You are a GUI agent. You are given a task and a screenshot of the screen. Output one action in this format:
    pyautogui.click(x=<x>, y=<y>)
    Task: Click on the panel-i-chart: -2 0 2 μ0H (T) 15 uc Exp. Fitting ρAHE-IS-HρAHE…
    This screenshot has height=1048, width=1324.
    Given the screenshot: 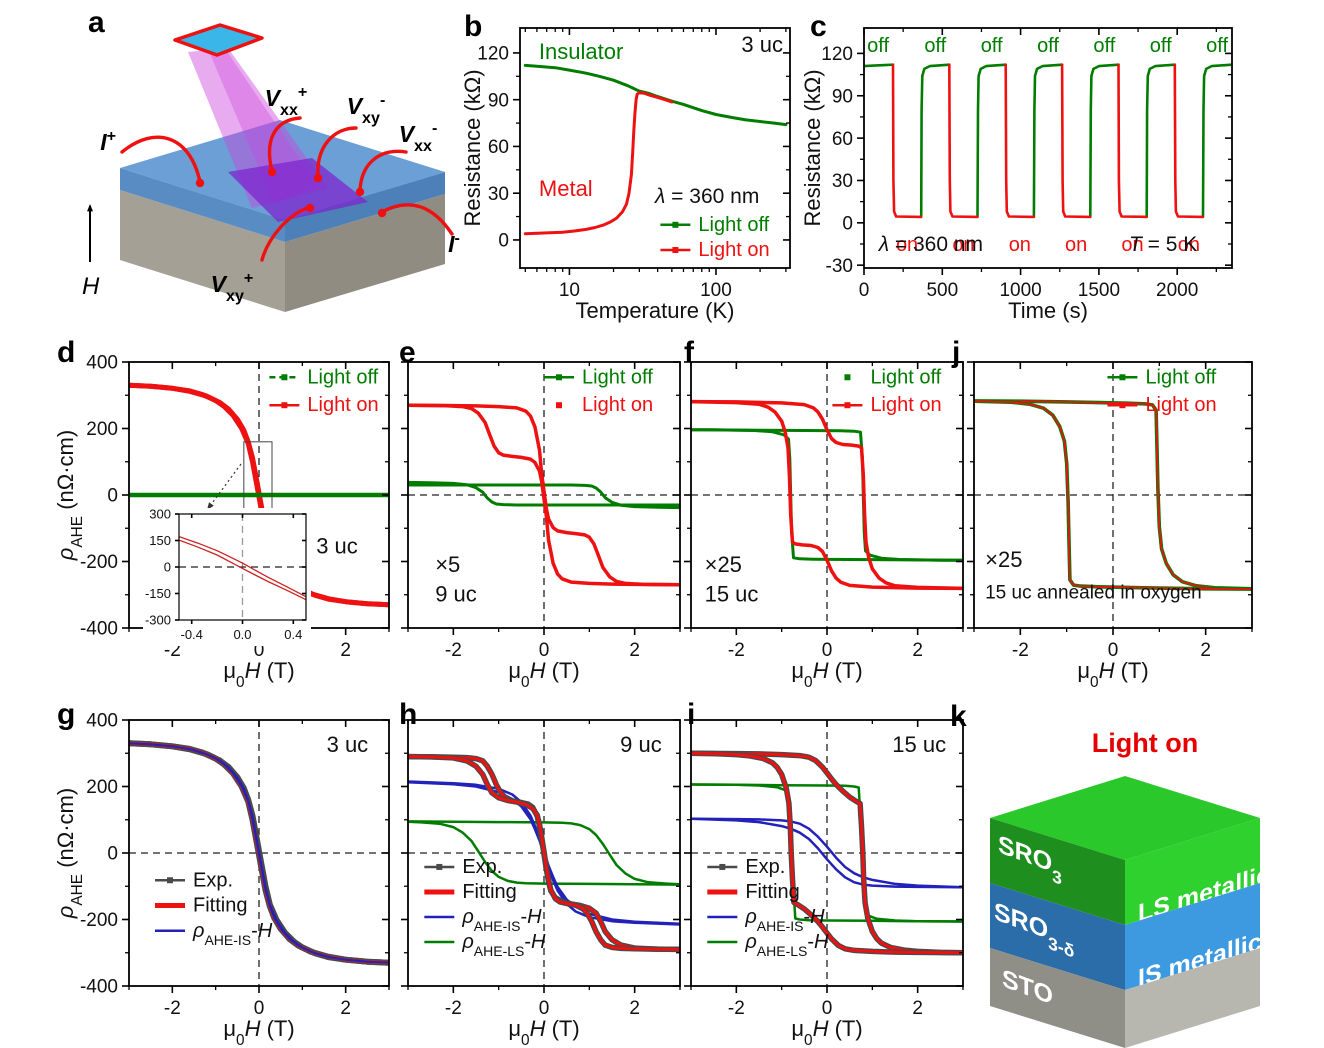 What is the action you would take?
    pyautogui.click(x=824, y=883)
    